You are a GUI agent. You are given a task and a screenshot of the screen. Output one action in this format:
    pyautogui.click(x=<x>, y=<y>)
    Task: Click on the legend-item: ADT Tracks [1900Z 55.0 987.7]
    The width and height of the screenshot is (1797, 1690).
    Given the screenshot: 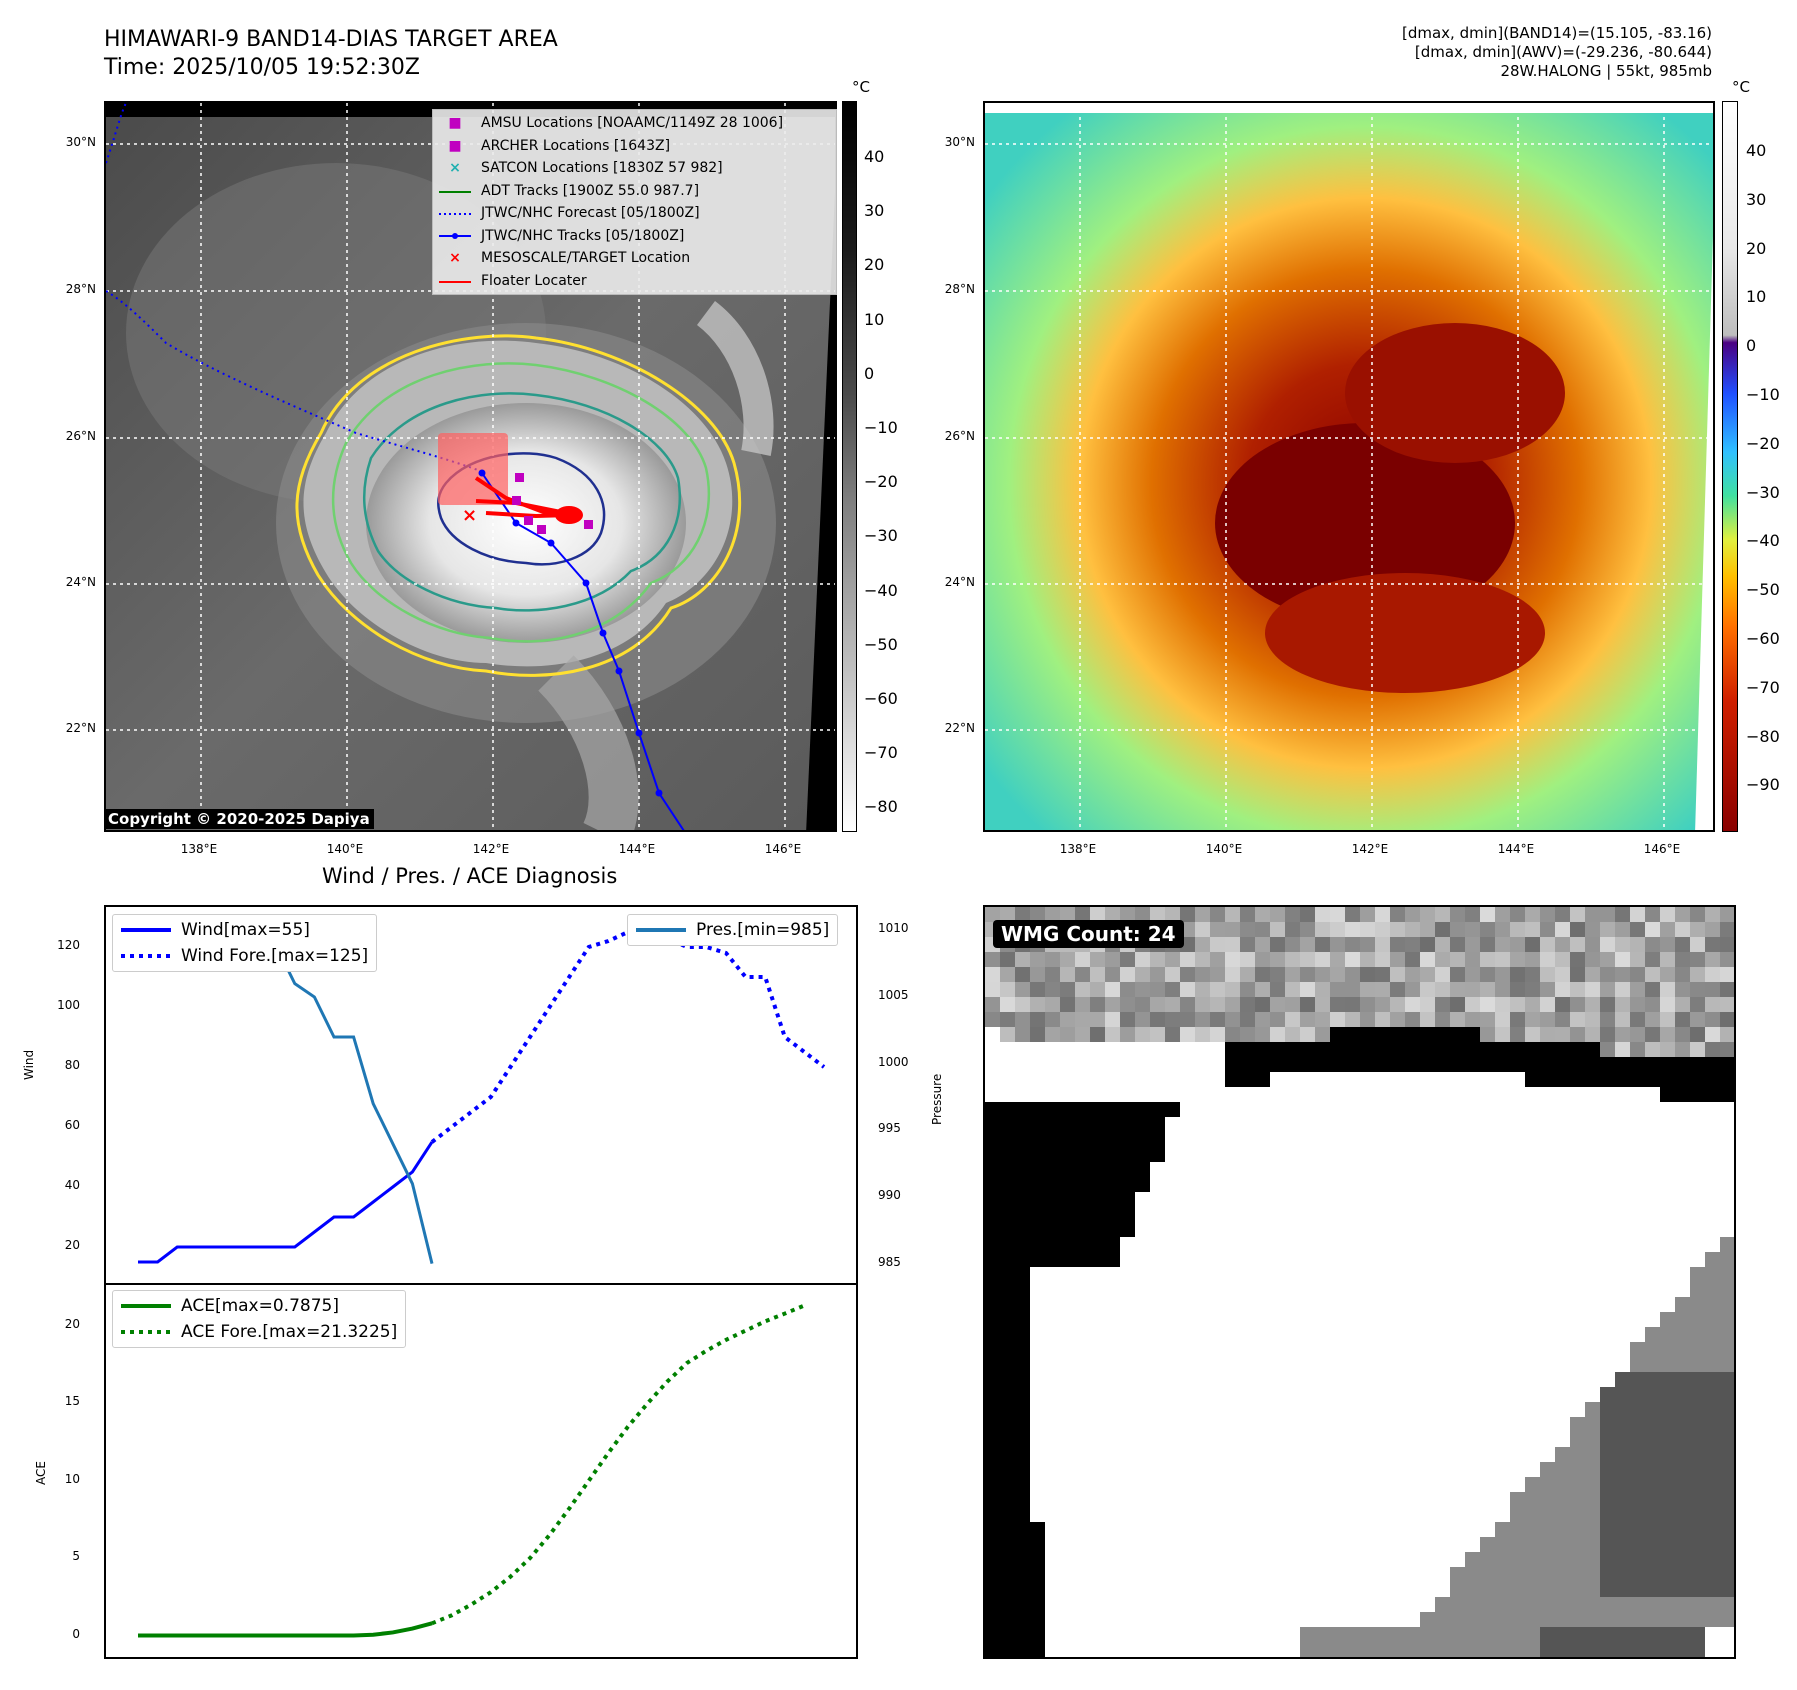 What is the action you would take?
    pyautogui.click(x=590, y=190)
    